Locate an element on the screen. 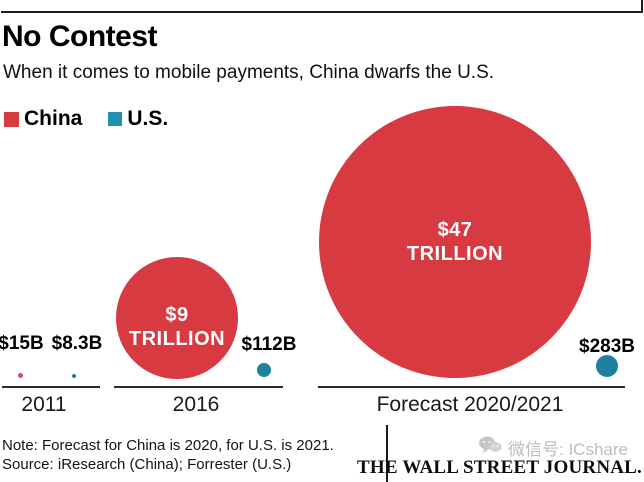  value-label-us-forecast: $283B is located at coordinates (607, 346).